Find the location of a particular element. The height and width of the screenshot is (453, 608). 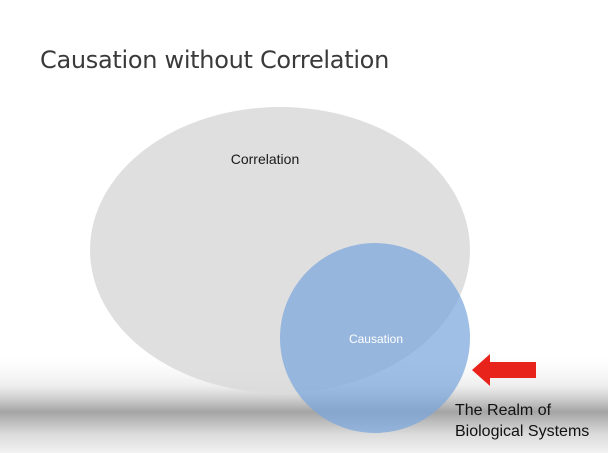

causation-circle is located at coordinates (375, 338).